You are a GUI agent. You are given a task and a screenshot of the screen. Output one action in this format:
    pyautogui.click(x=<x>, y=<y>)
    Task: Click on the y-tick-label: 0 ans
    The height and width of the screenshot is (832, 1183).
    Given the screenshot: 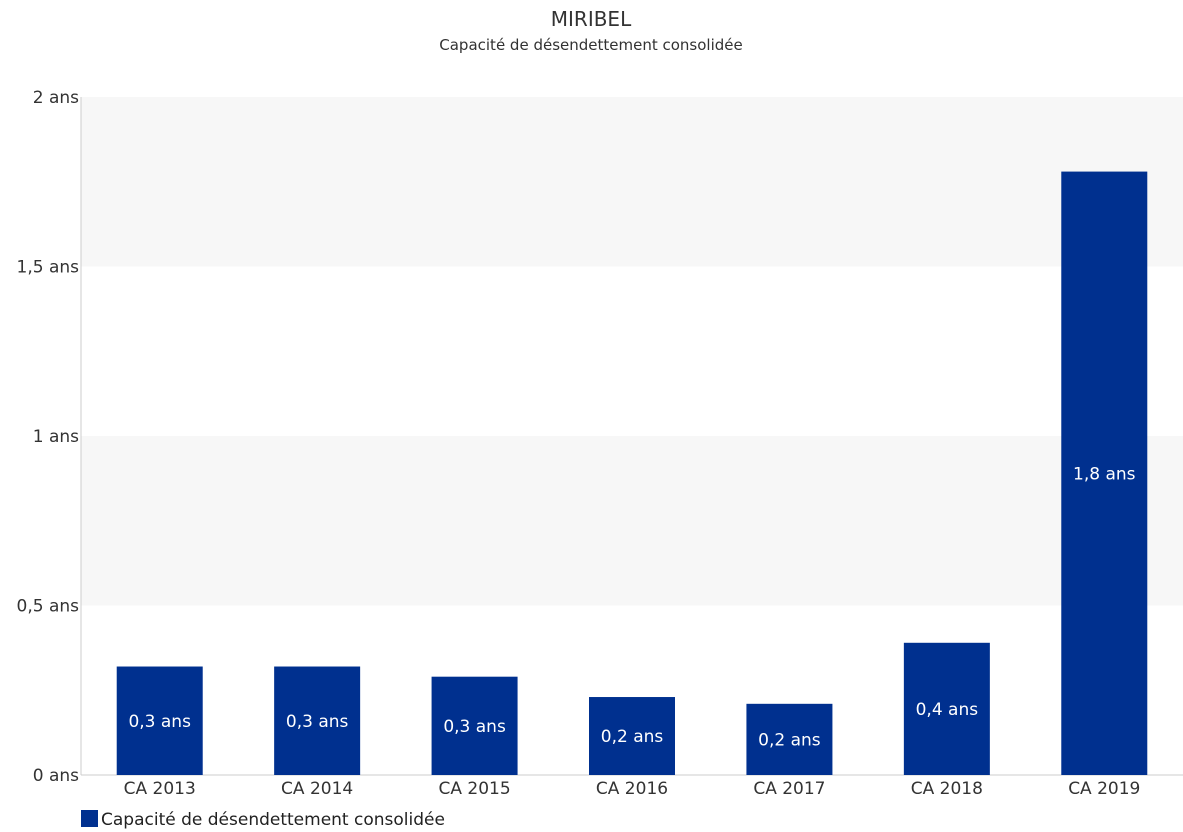 What is the action you would take?
    pyautogui.click(x=56, y=776)
    